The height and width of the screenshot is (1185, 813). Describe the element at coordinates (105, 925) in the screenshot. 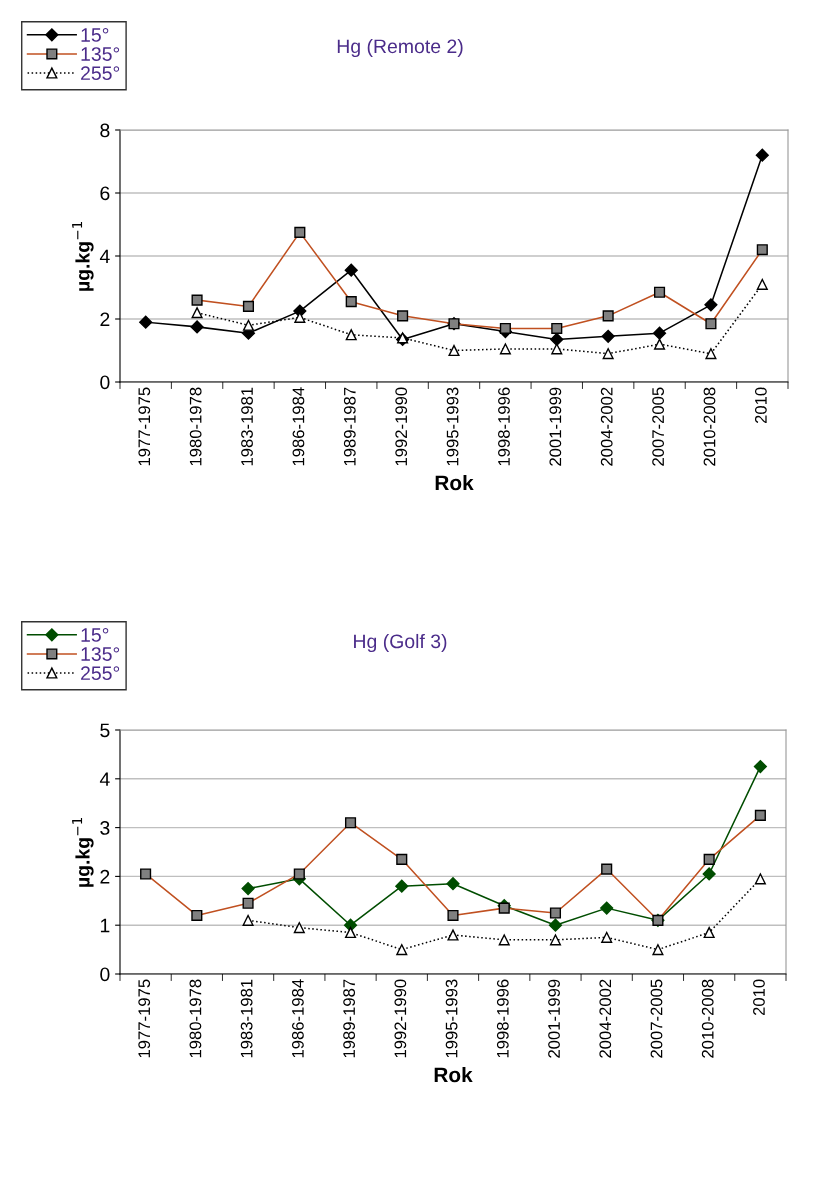

I see `y-tick-label: 1` at that location.